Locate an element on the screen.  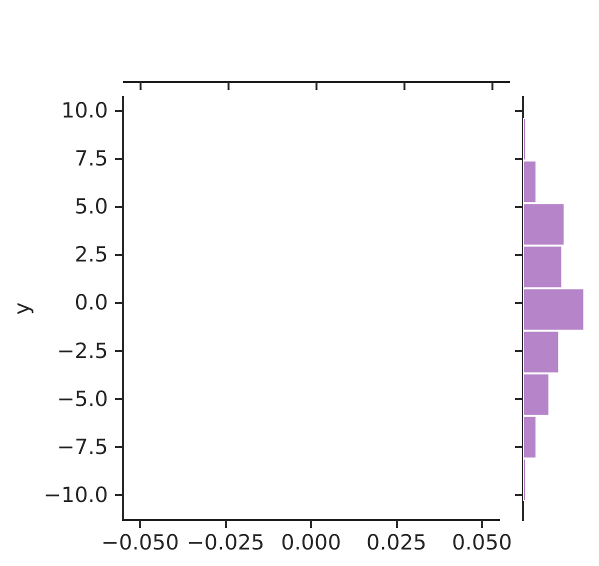
x-tick-label: 0.050 is located at coordinates (482, 542).